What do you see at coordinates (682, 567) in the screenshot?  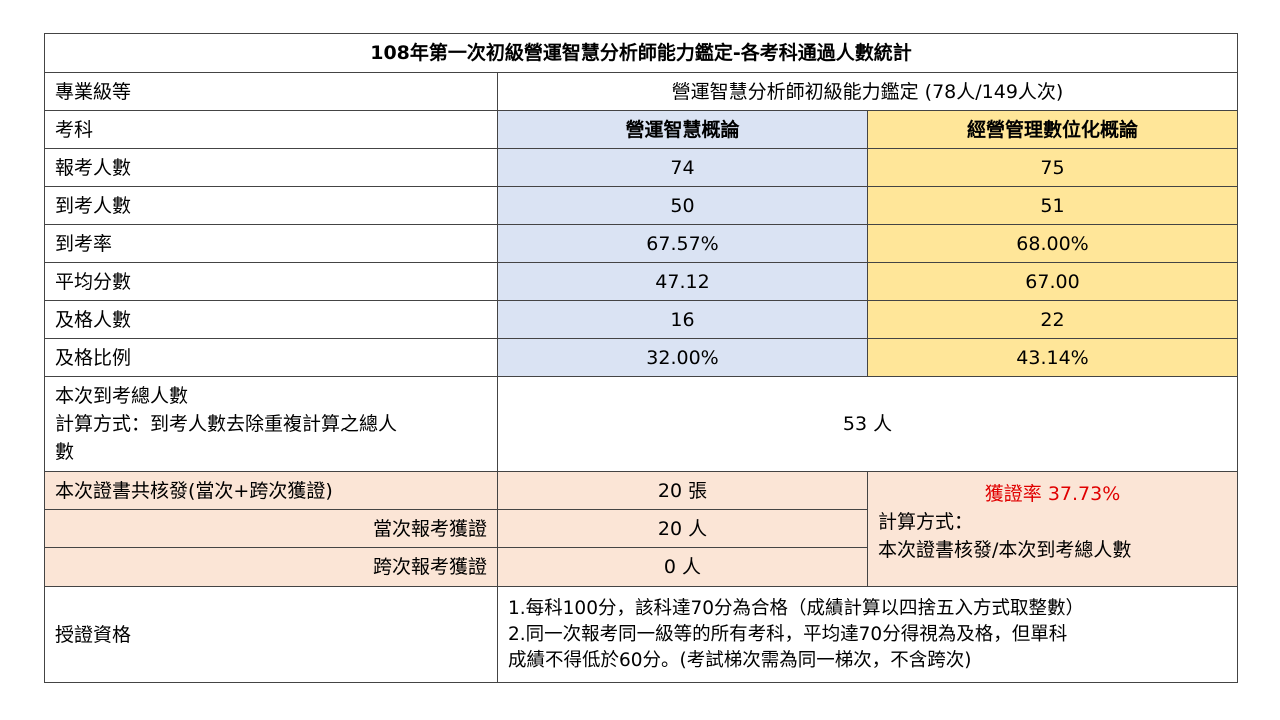 I see `cert-value: 0 人` at bounding box center [682, 567].